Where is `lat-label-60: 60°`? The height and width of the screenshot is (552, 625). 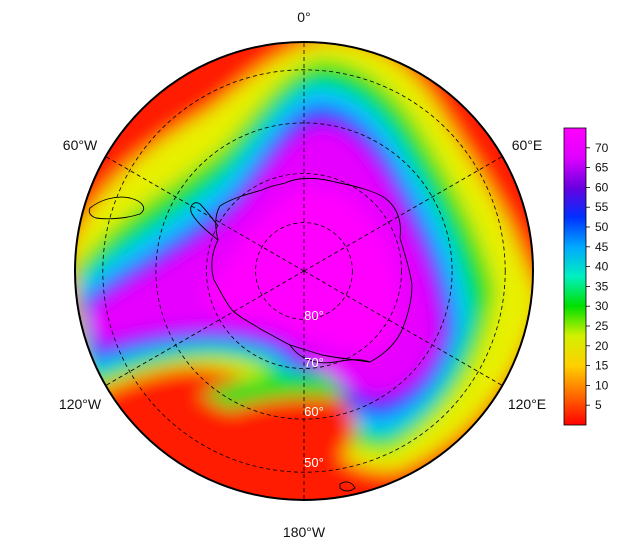 lat-label-60: 60° is located at coordinates (314, 411).